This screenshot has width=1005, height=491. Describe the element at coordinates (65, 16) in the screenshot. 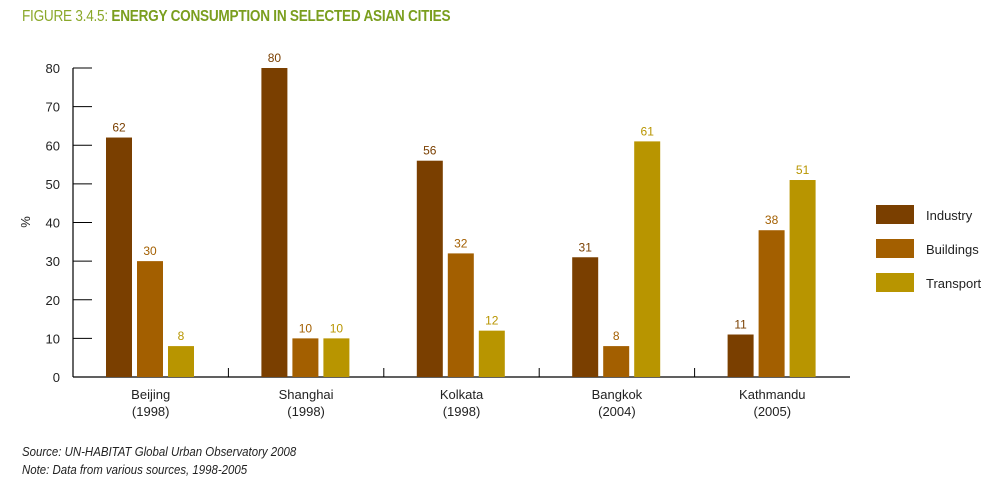

I see `figure-number: FIGURE 3.4.5:` at that location.